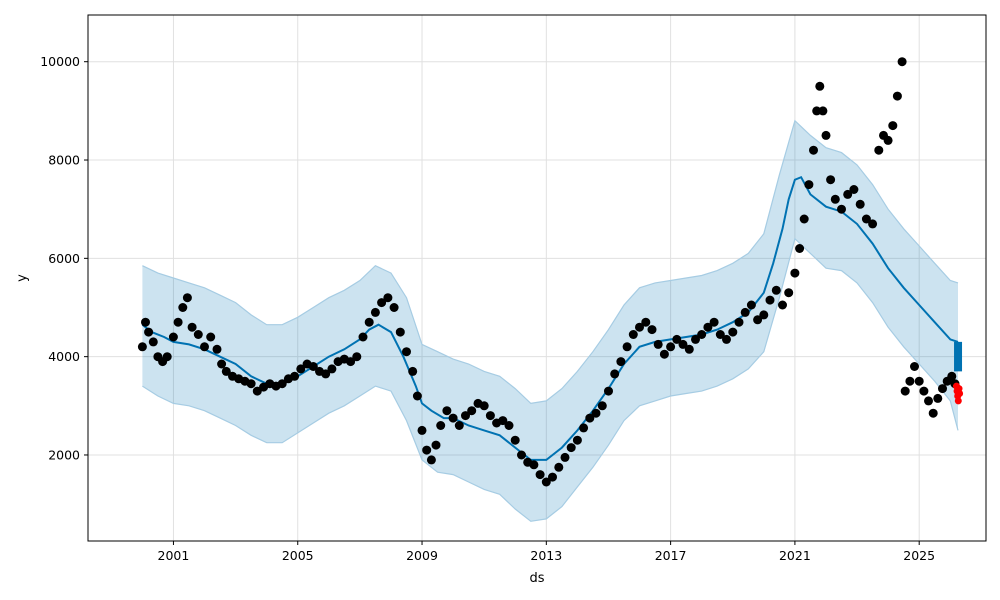 The height and width of the screenshot is (600, 1000). I want to click on x-tick-label: 2021, so click(795, 555).